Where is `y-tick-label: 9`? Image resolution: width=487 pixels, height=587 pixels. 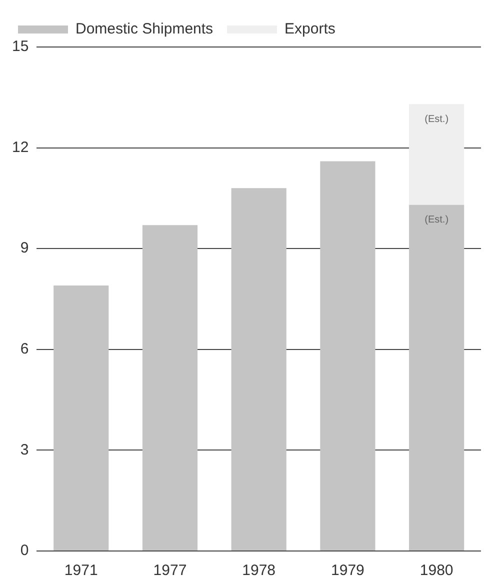 y-tick-label: 9 is located at coordinates (24, 248).